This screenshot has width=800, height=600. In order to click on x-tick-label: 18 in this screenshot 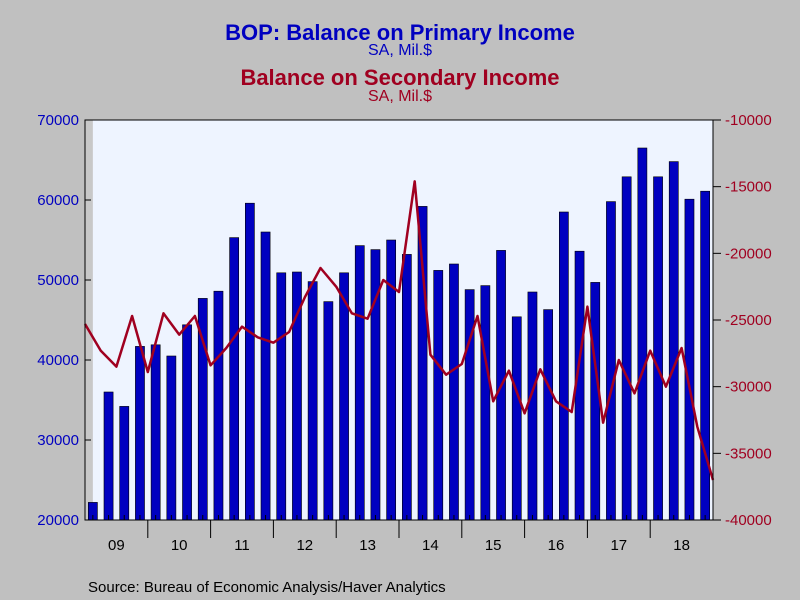, I will do `click(681, 545)`.